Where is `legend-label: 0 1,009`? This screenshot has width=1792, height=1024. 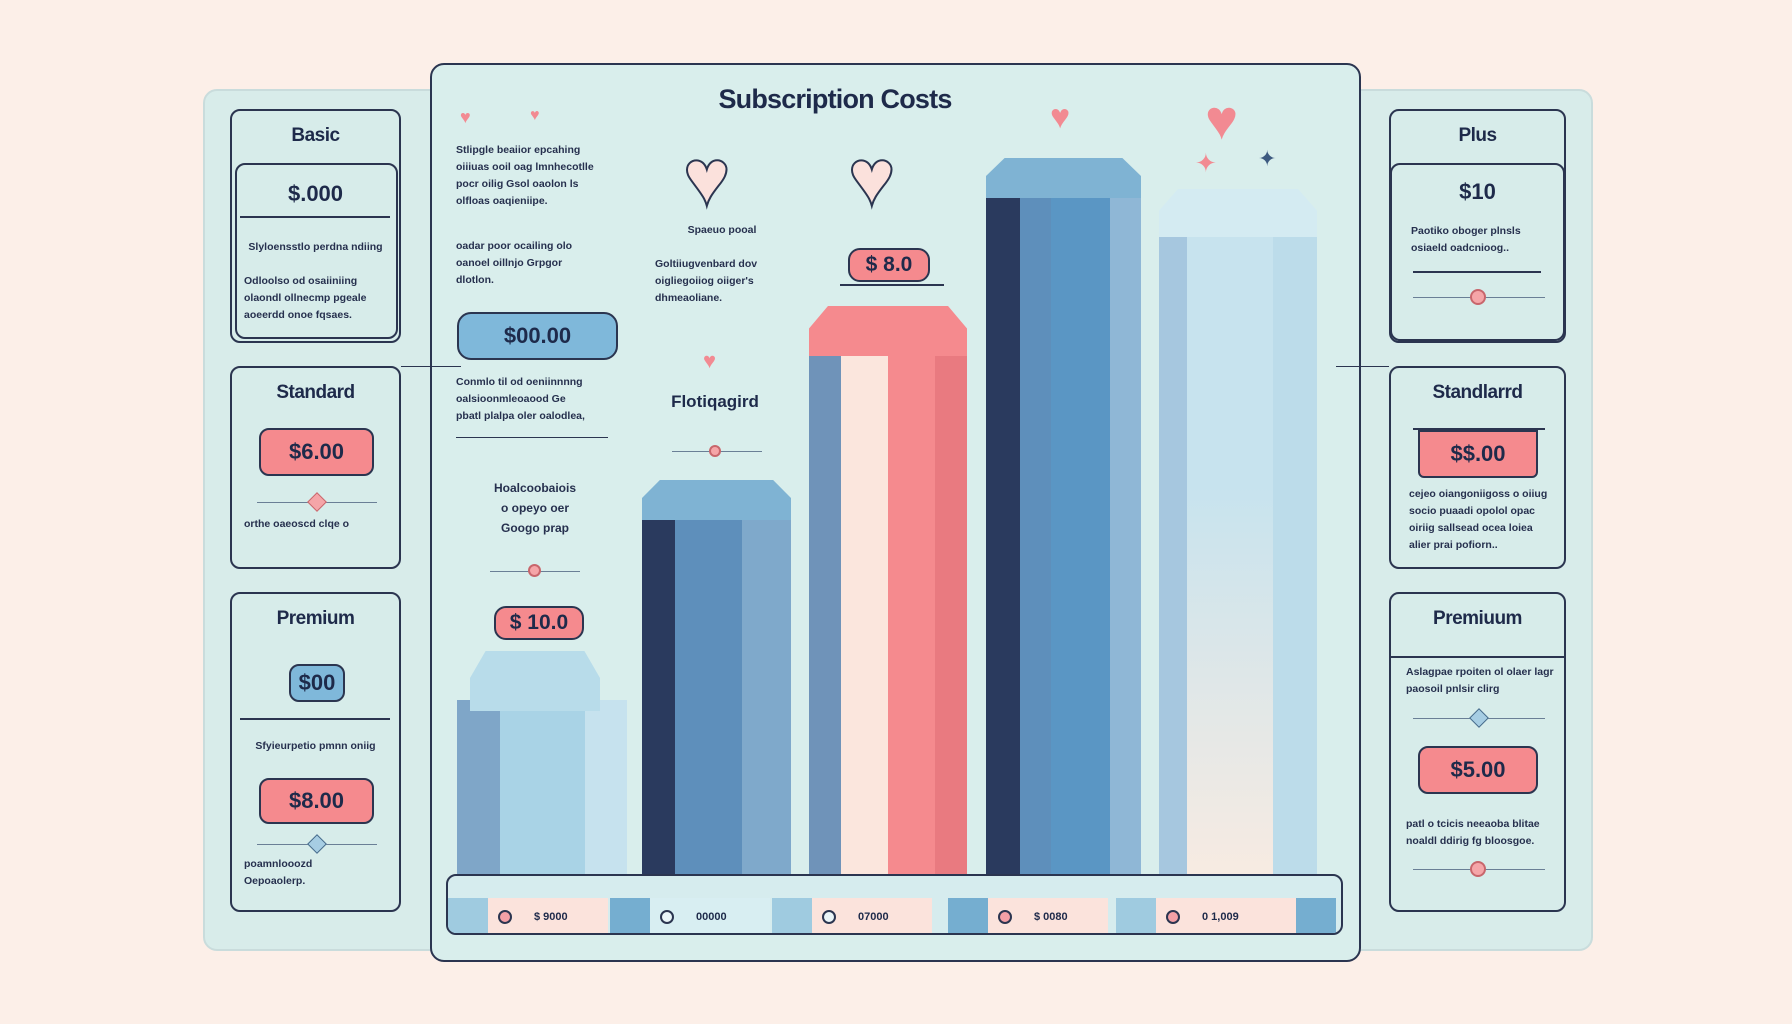
legend-label: 0 1,009 is located at coordinates (1220, 916).